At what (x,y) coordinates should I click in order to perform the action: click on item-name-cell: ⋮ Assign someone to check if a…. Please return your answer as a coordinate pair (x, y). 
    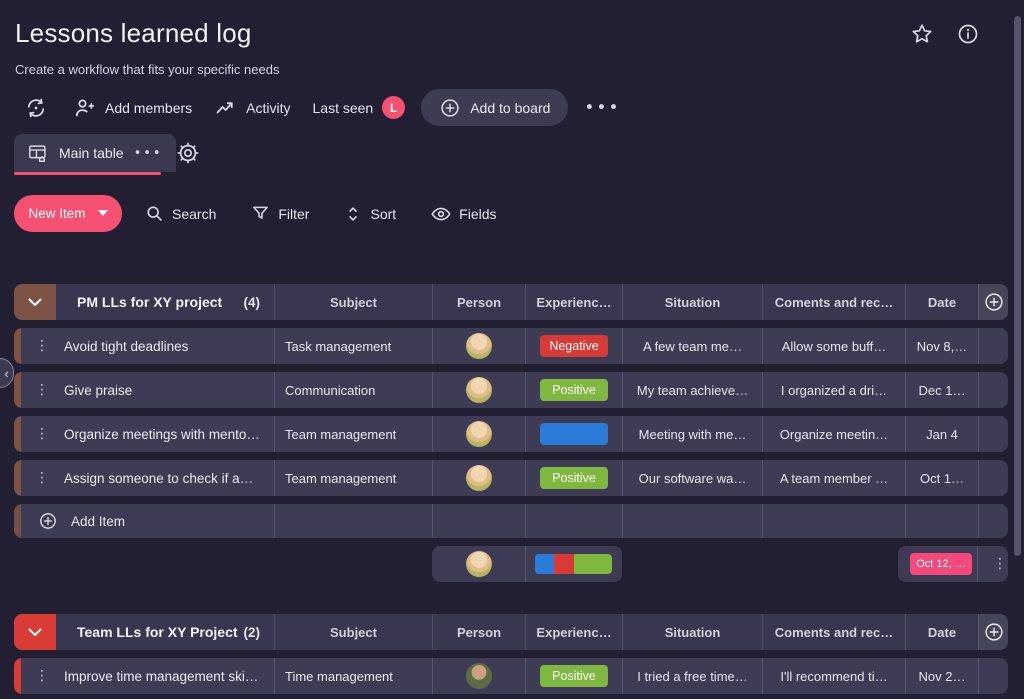
    Looking at the image, I should click on (144, 478).